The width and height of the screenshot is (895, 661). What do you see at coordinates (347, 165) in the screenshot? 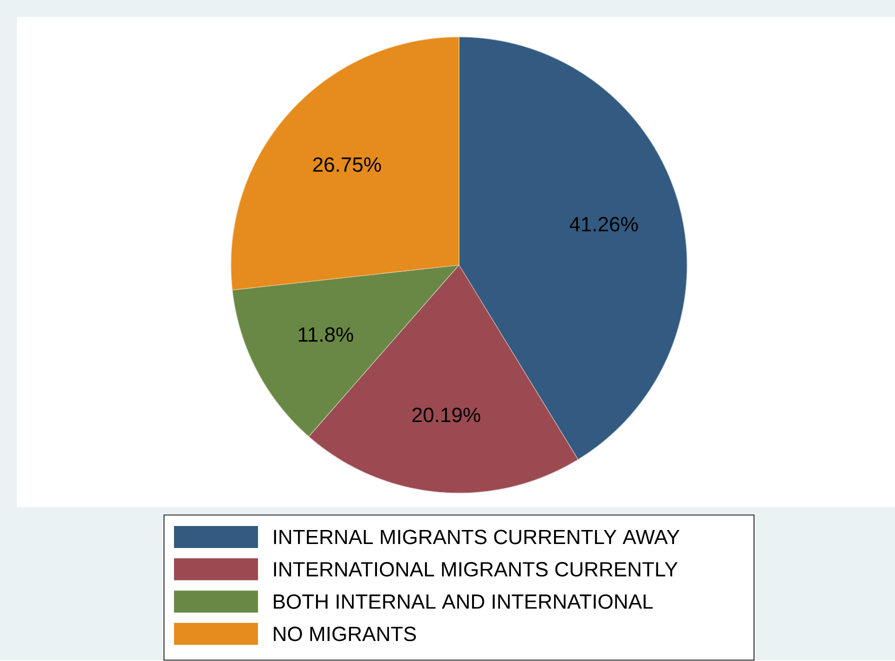
I see `data-label: 26.75%` at bounding box center [347, 165].